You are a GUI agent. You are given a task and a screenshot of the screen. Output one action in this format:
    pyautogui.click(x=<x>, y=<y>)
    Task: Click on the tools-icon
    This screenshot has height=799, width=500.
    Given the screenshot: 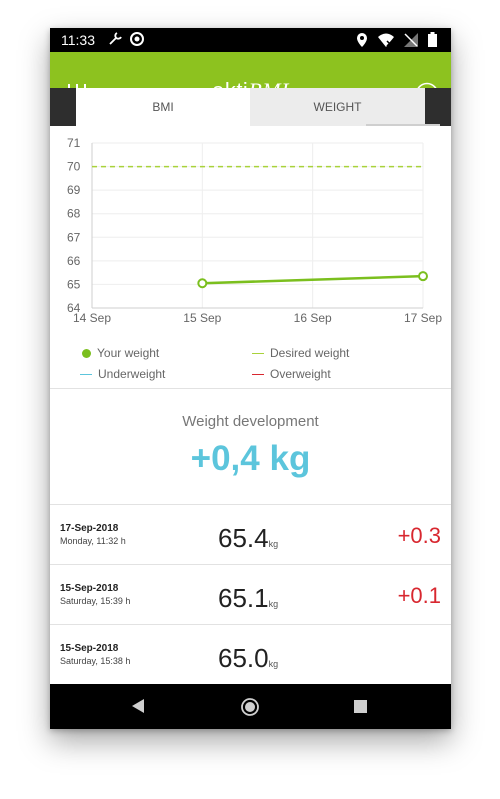 What is the action you would take?
    pyautogui.click(x=115, y=41)
    